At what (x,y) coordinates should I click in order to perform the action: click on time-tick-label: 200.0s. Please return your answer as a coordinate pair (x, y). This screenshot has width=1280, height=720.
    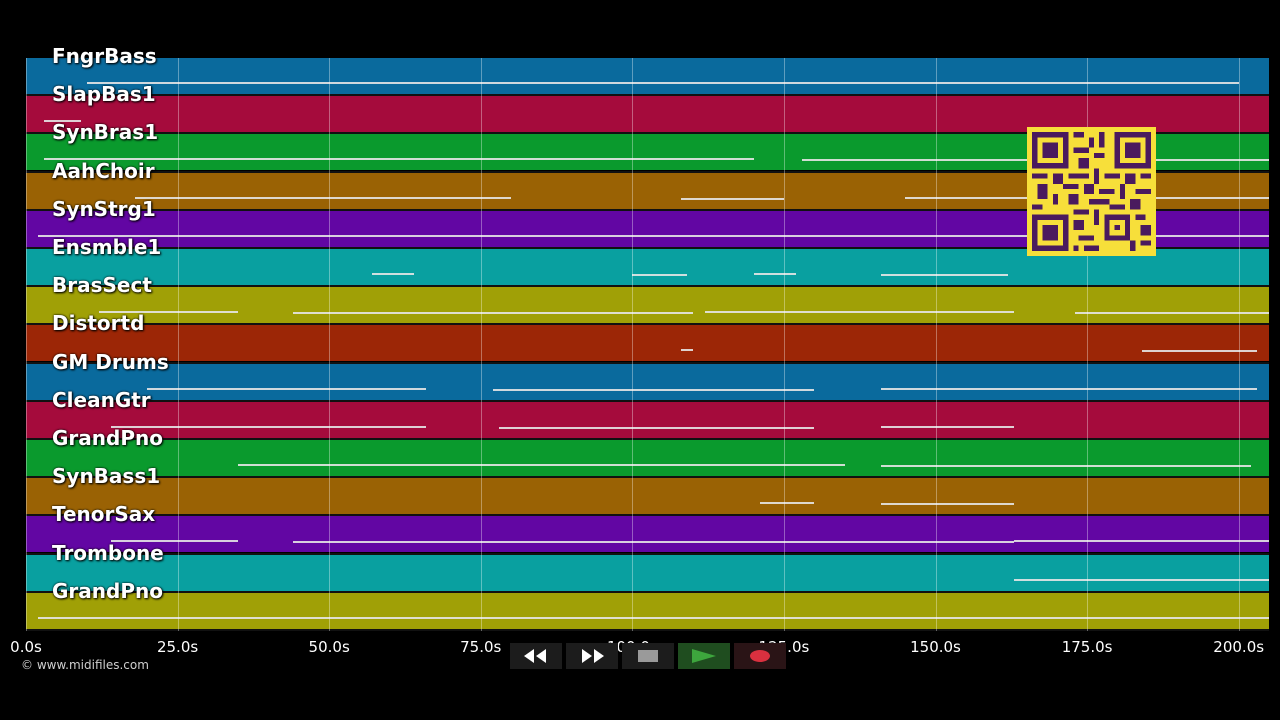
    Looking at the image, I should click on (1239, 647).